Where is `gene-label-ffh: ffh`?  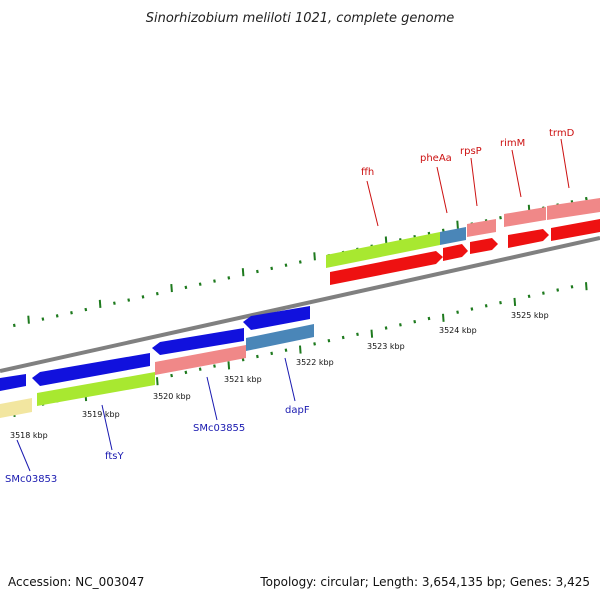 gene-label-ffh: ffh is located at coordinates (367, 172).